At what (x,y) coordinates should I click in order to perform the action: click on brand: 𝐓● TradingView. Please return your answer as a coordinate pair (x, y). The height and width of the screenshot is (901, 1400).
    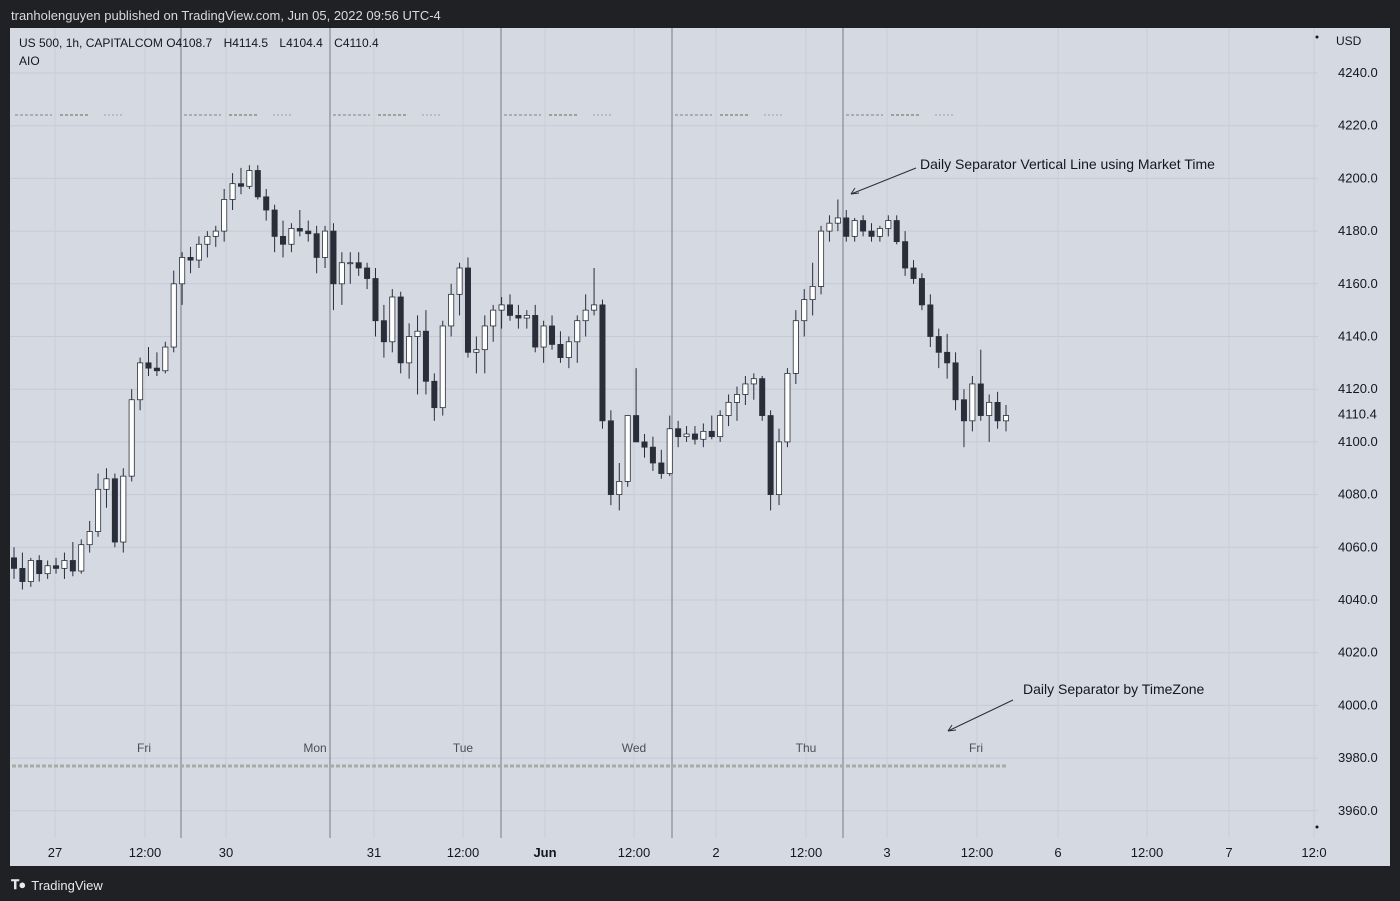
    Looking at the image, I should click on (57, 885).